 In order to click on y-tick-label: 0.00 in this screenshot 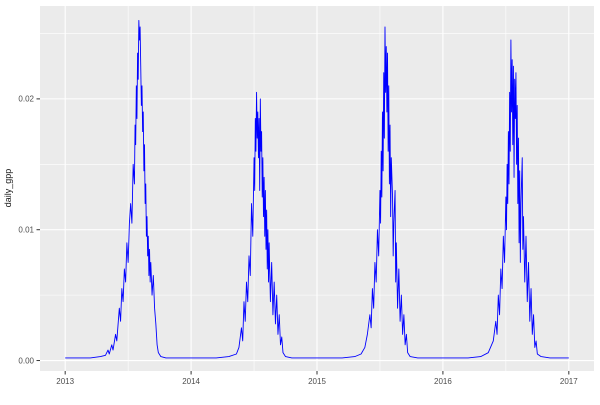, I will do `click(26, 360)`.